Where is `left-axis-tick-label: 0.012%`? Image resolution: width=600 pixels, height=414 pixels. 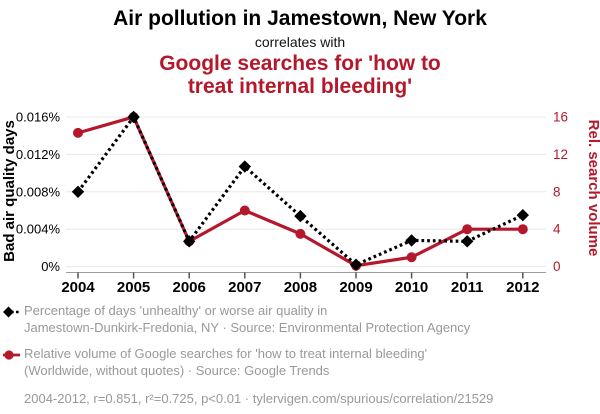 left-axis-tick-label: 0.012% is located at coordinates (38, 154).